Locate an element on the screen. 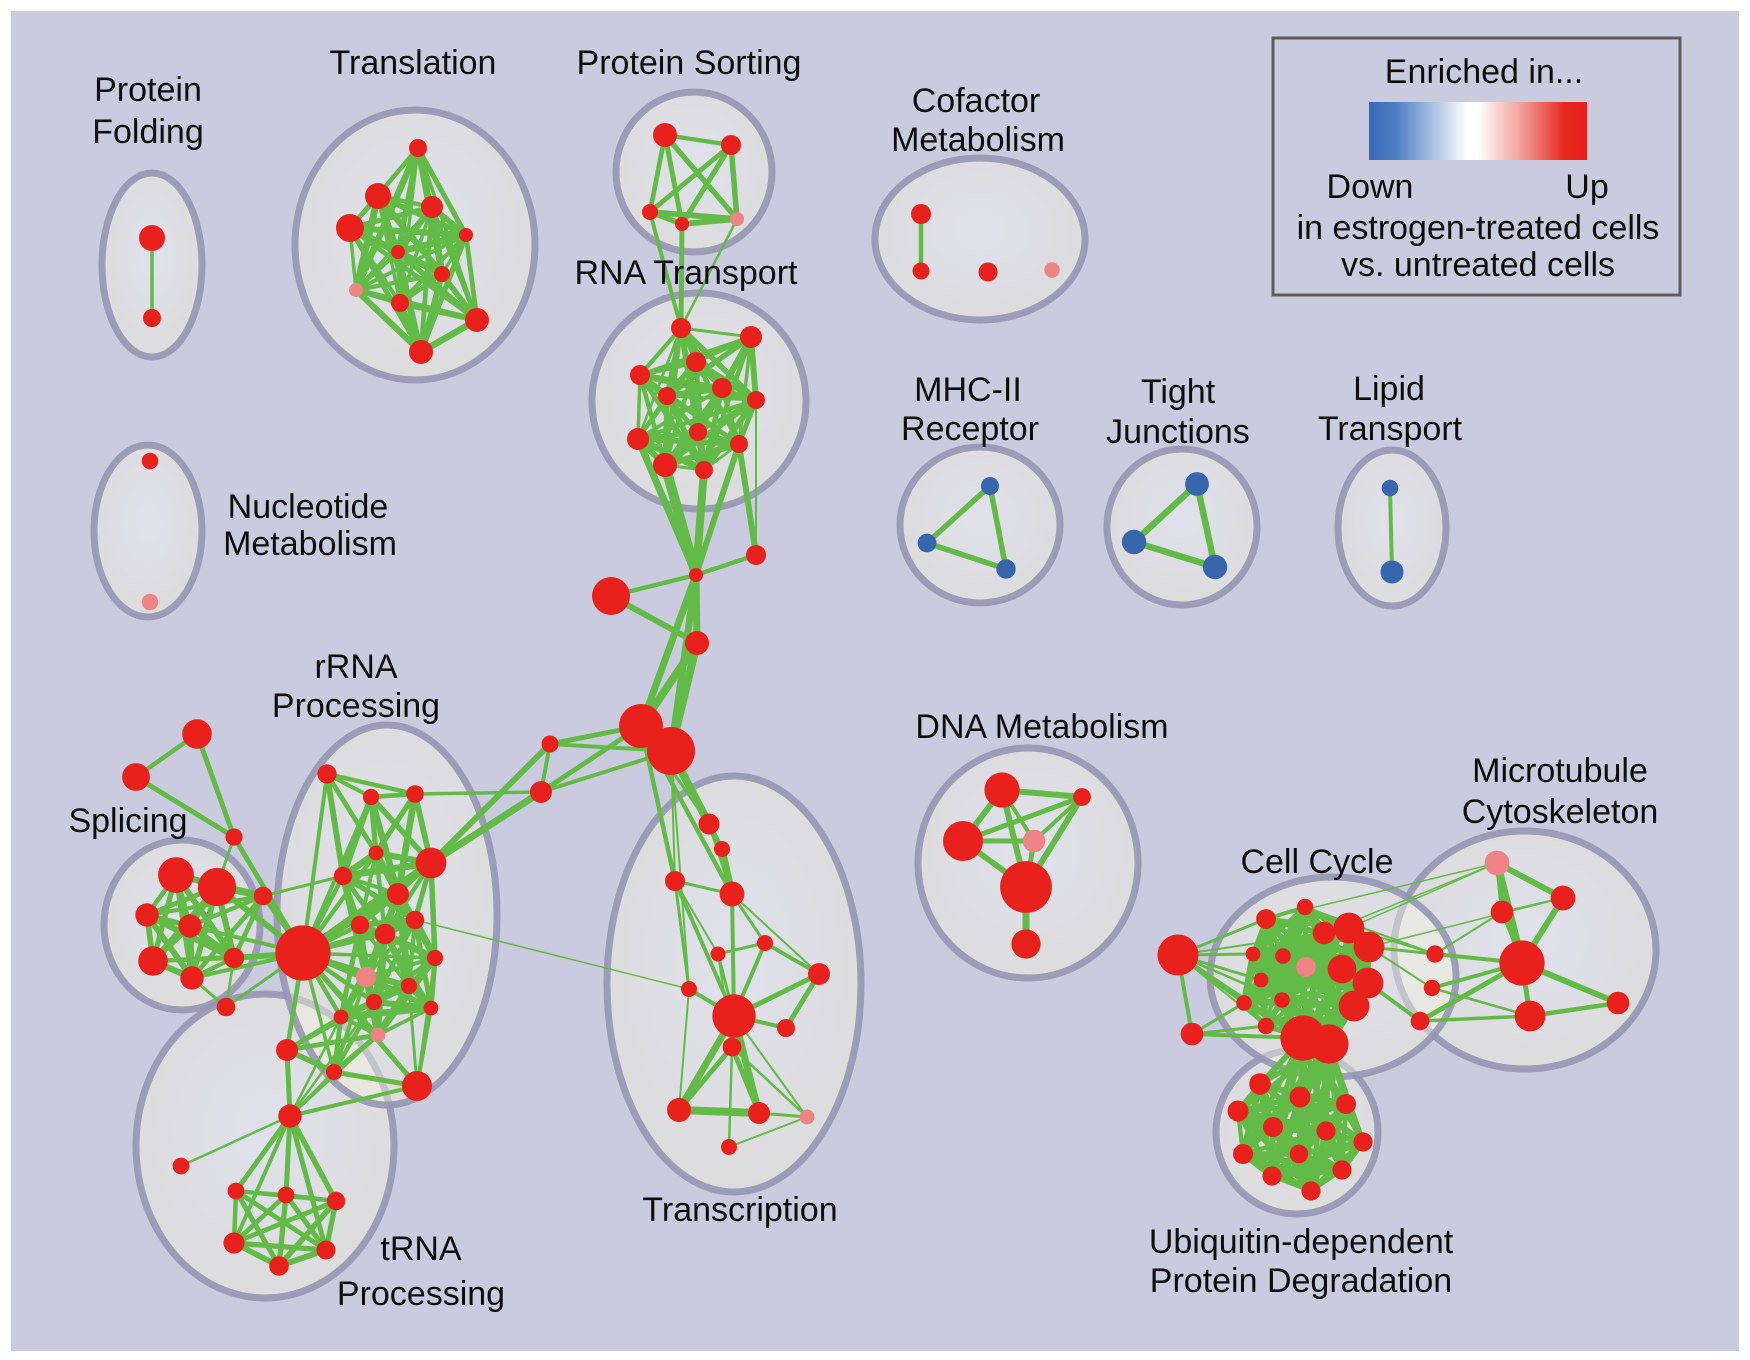  svg-text: Receptor is located at coordinates (970, 429).